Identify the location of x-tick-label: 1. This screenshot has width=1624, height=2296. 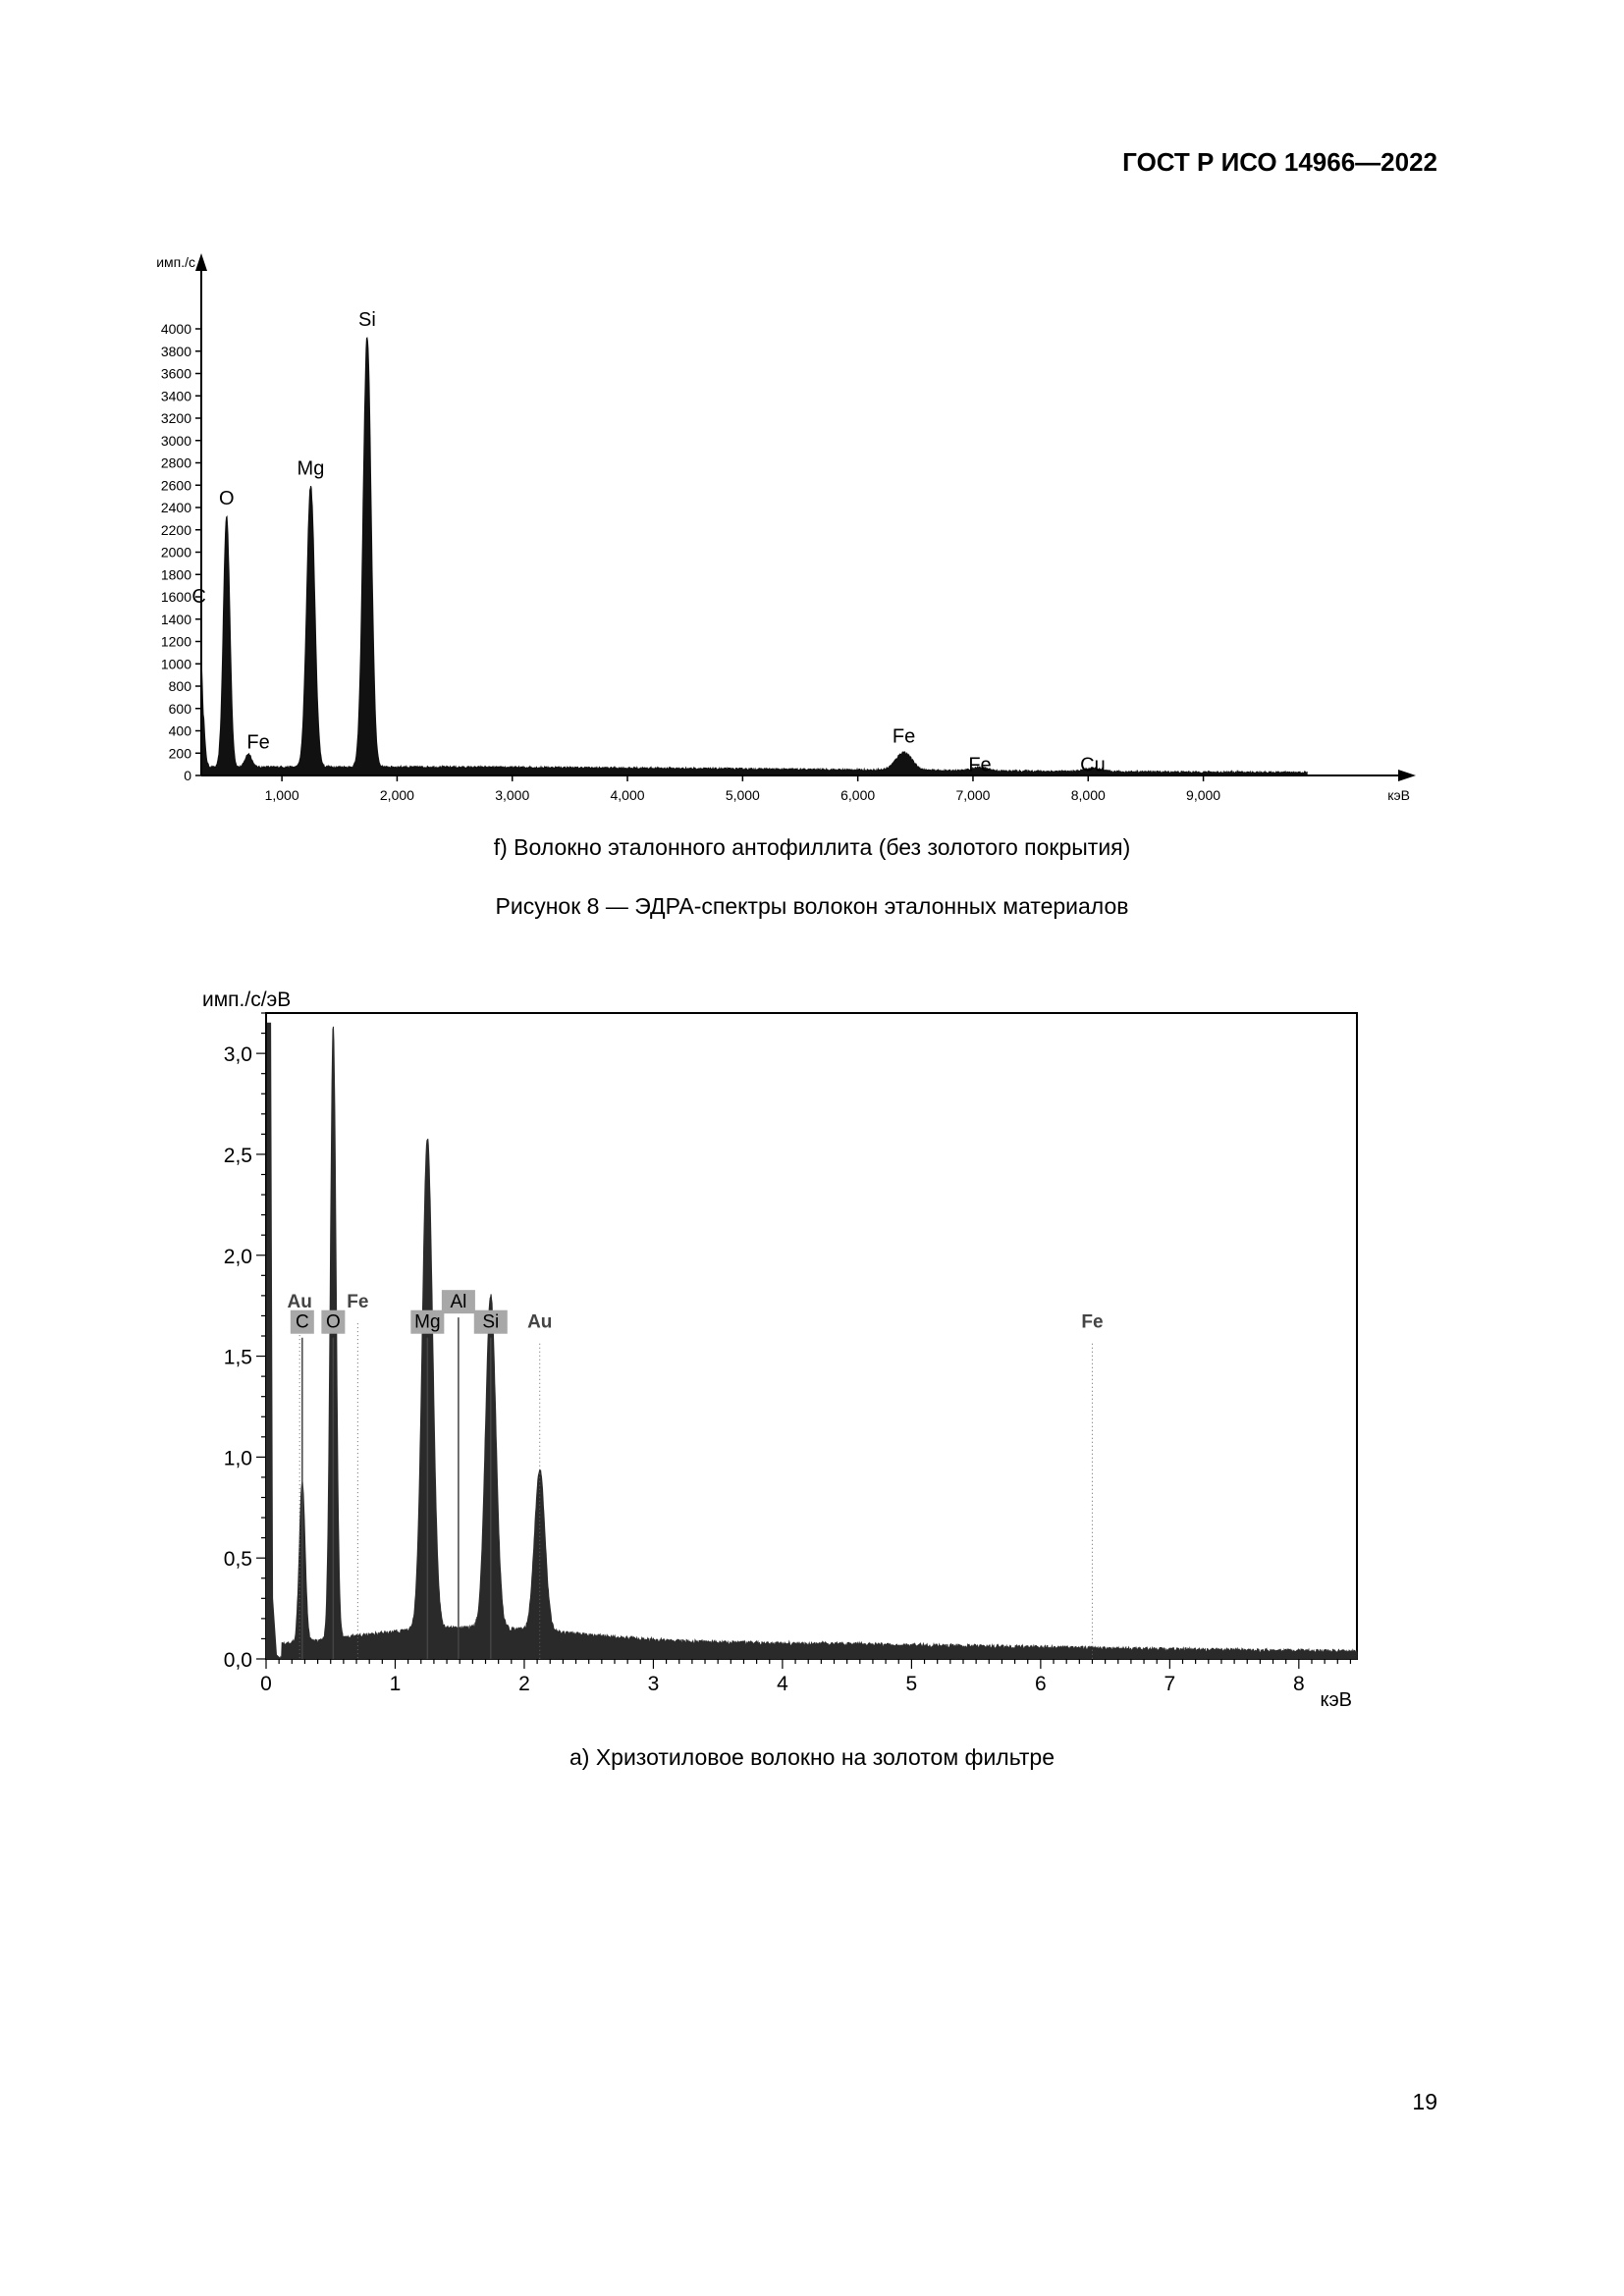
(396, 1684).